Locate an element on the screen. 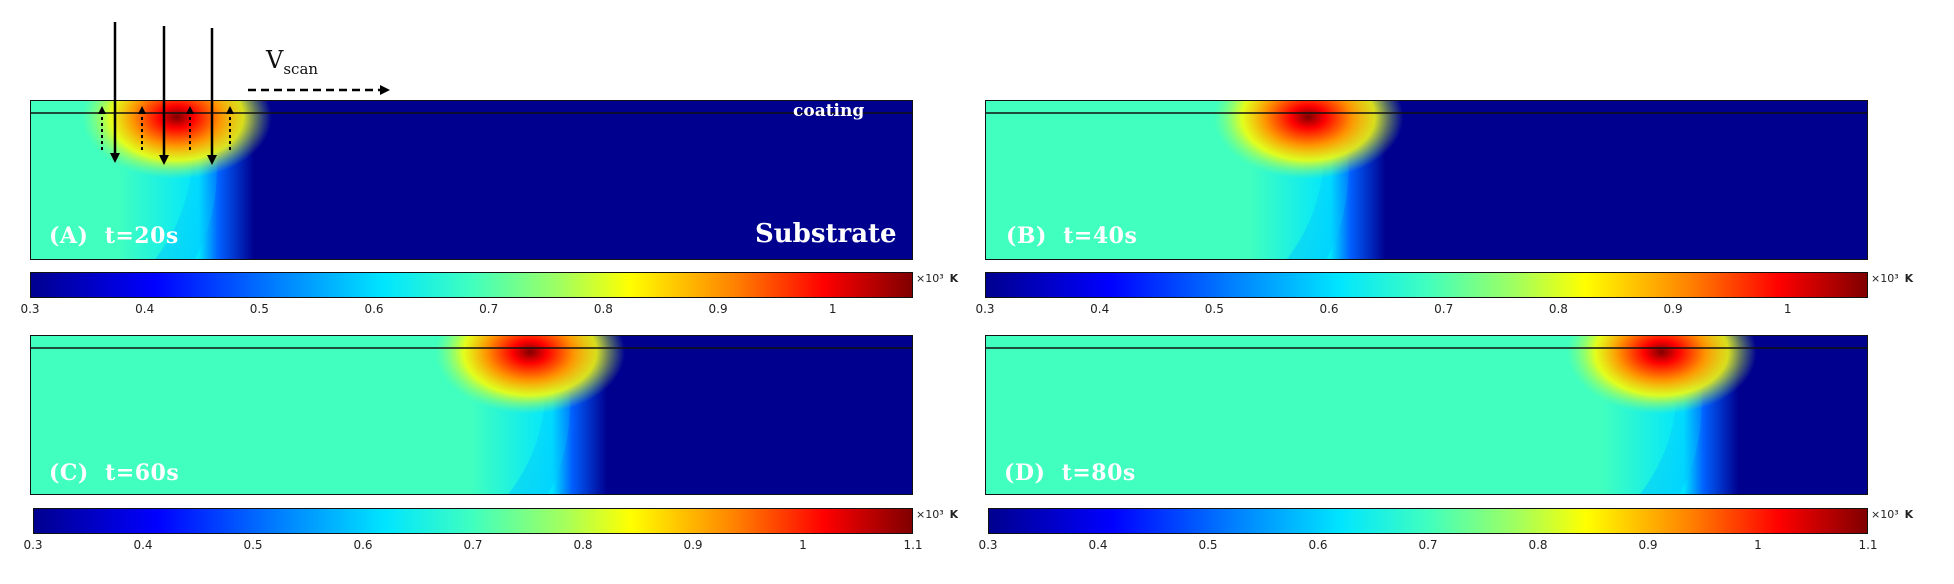  panel-c-label: (C) t=60s is located at coordinates (114, 473).